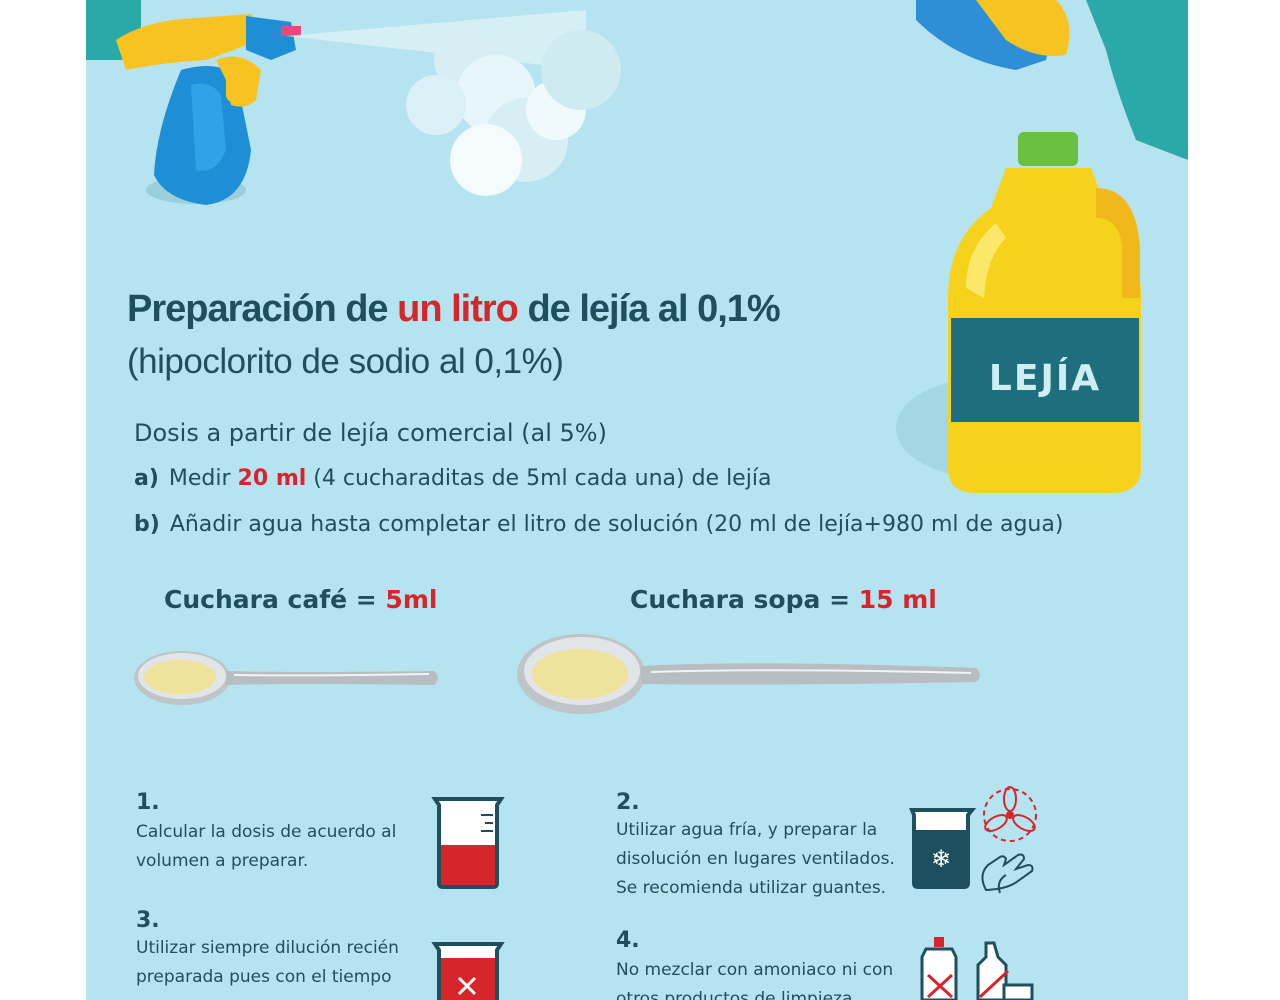  What do you see at coordinates (203, 478) in the screenshot?
I see `step-a-before: Medir` at bounding box center [203, 478].